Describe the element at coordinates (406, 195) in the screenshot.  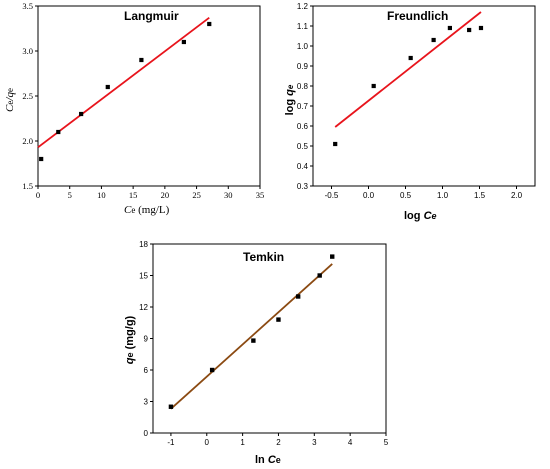
I see `freundlich-x-tick-label: 0.5` at that location.